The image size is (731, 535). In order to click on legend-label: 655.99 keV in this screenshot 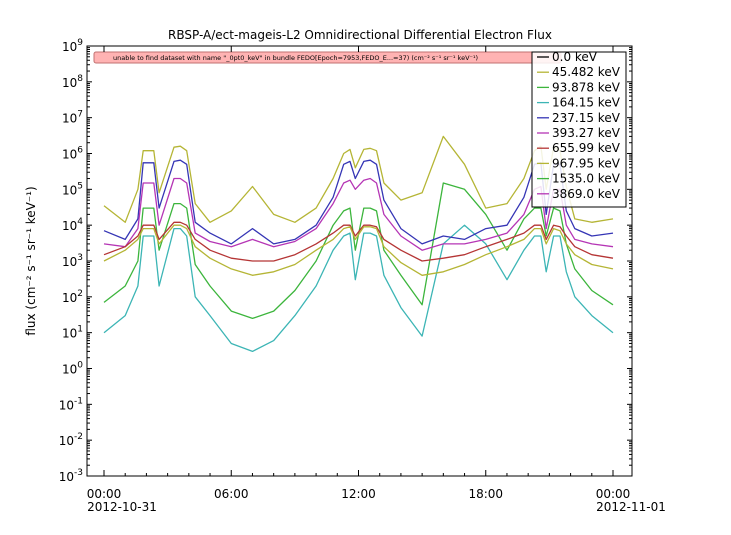, I will do `click(586, 148)`.